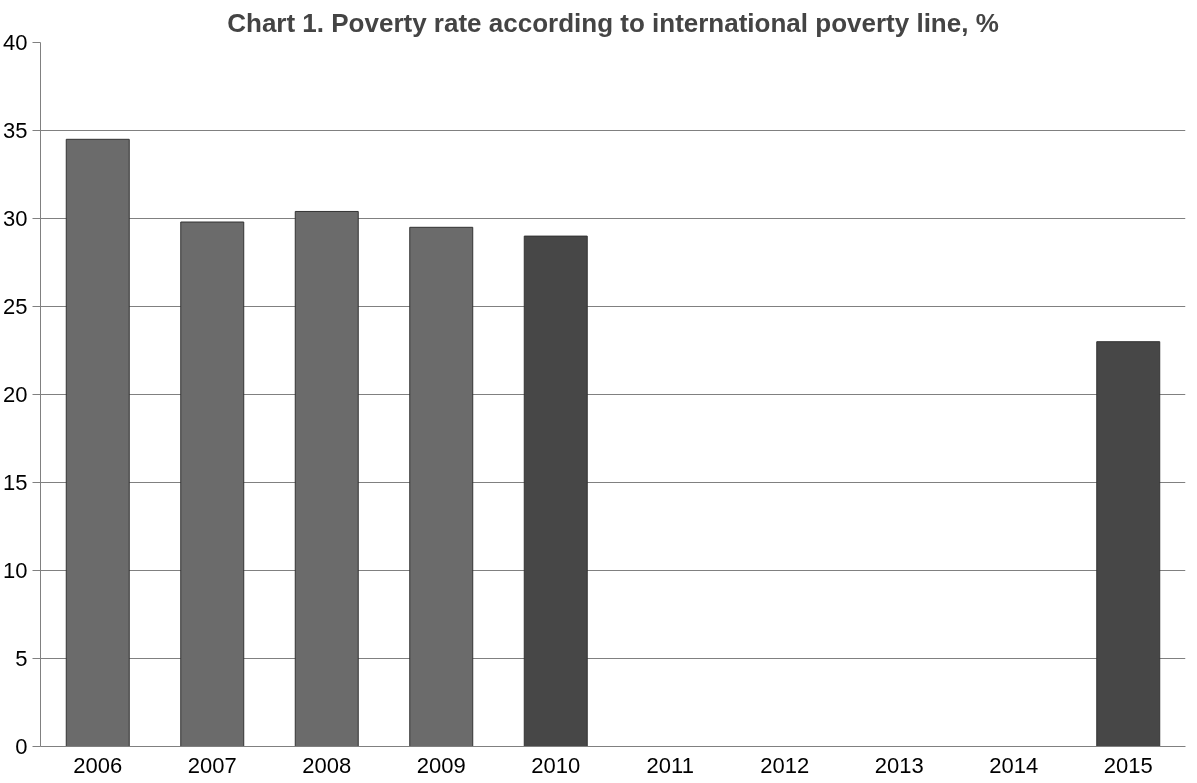 The width and height of the screenshot is (1197, 783). I want to click on x-tick-label: 2011, so click(670, 765).